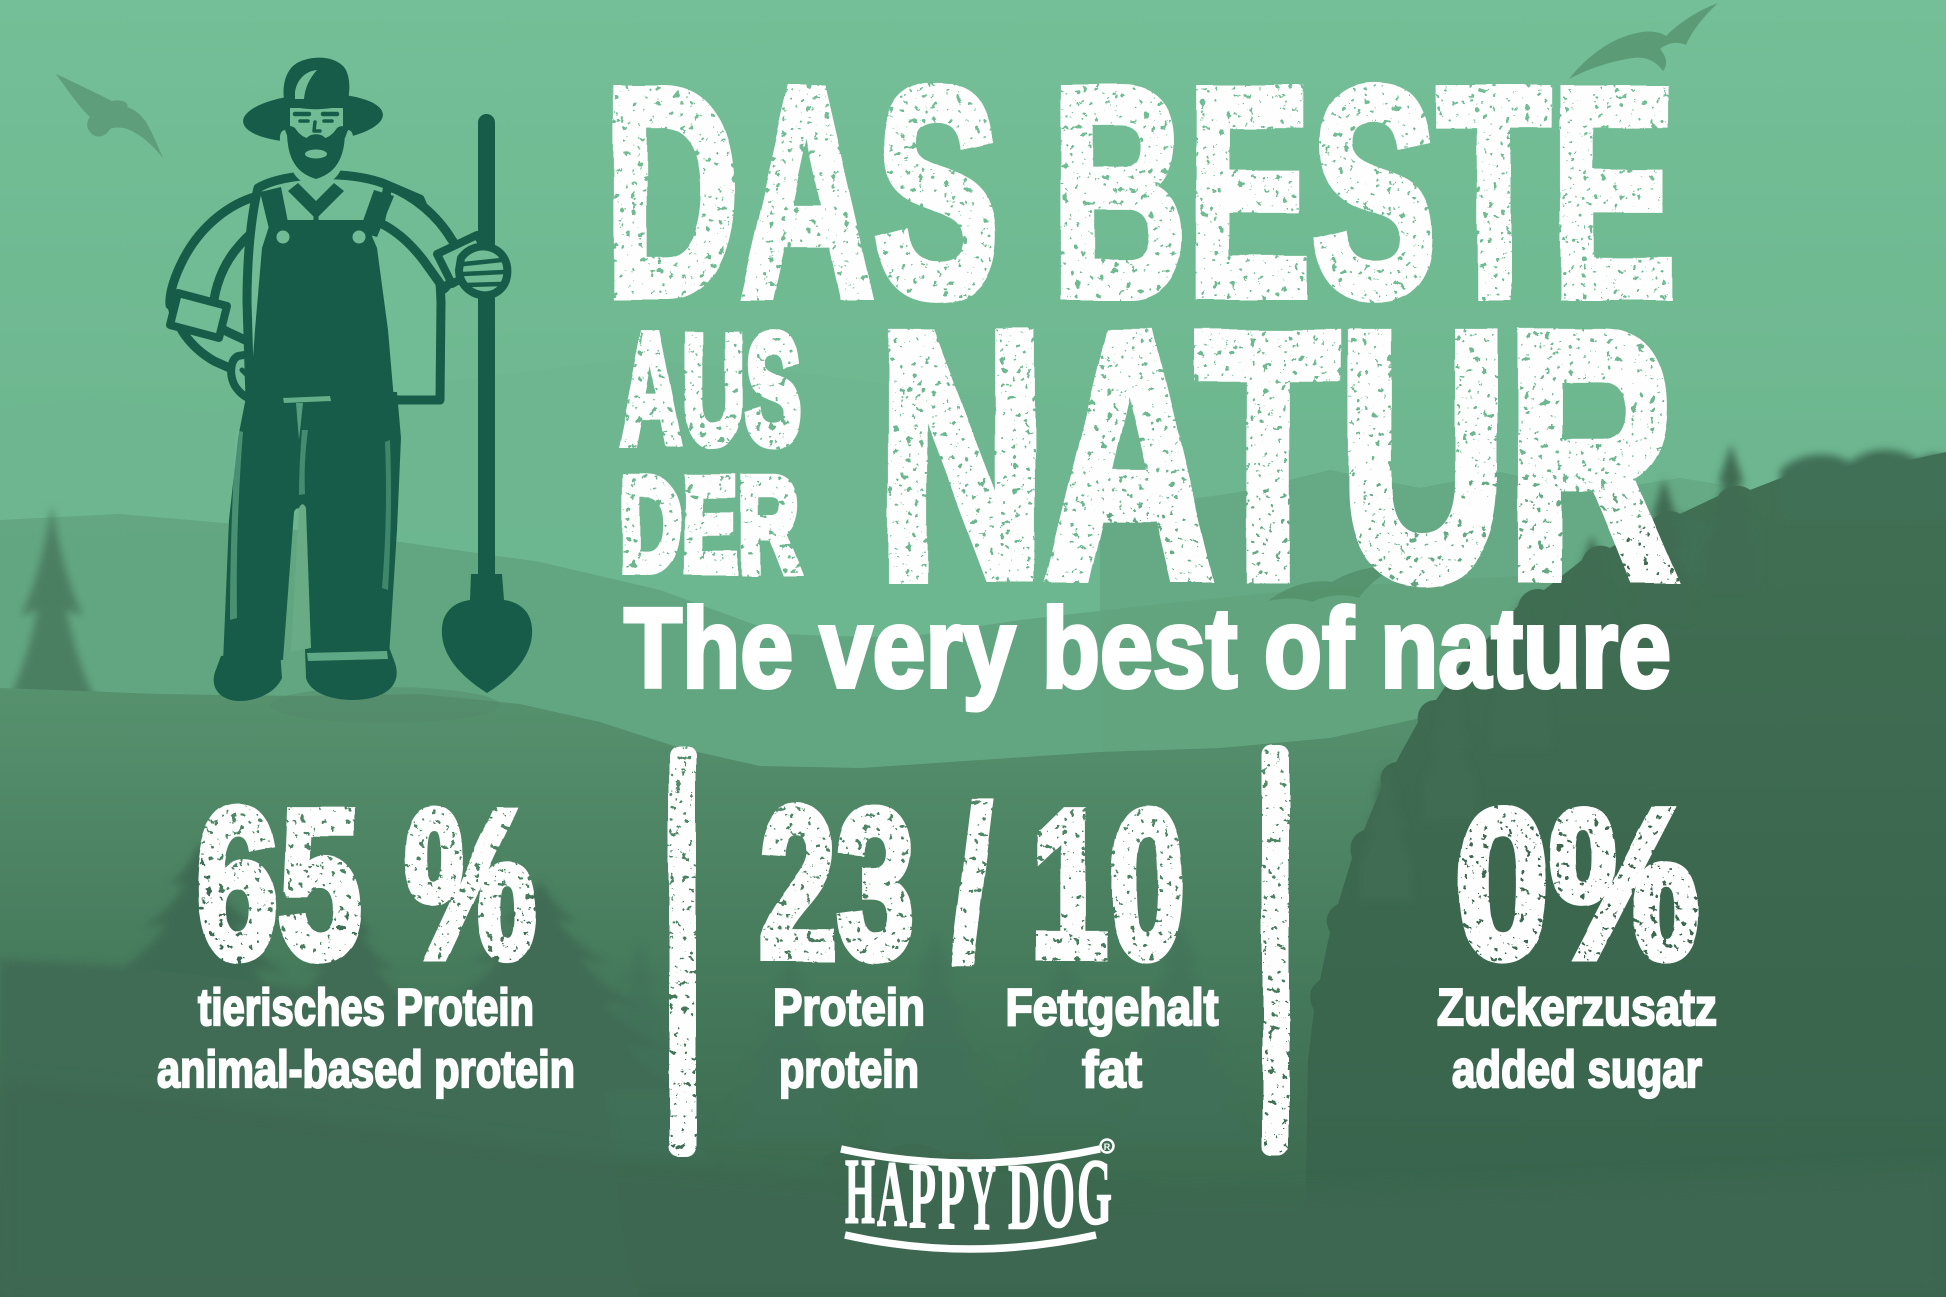 Image resolution: width=1946 pixels, height=1297 pixels. What do you see at coordinates (892, 1195) in the screenshot?
I see `svg-text: A` at bounding box center [892, 1195].